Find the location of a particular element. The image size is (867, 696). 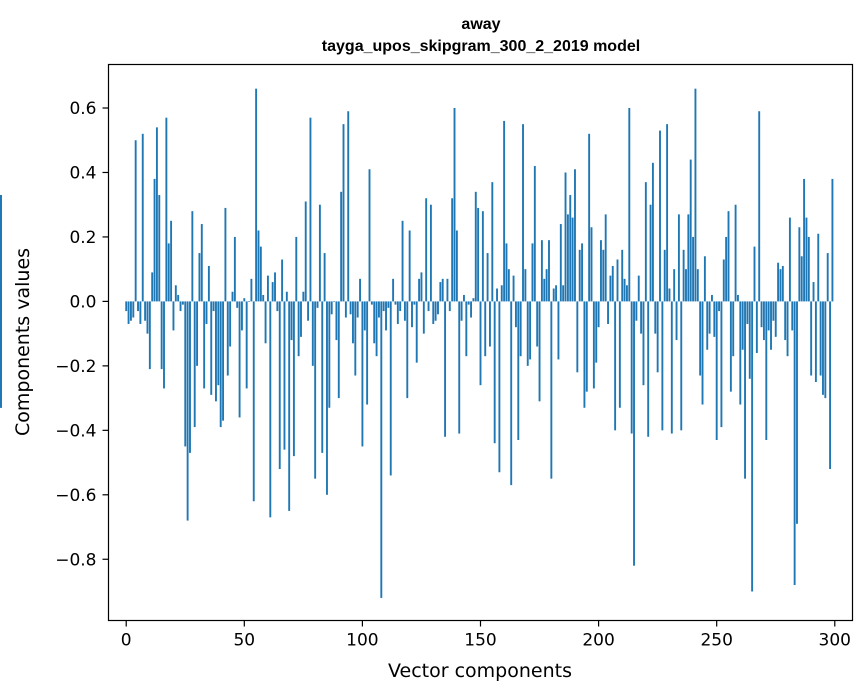

y-axis-label: Components values is located at coordinates (23, 342).